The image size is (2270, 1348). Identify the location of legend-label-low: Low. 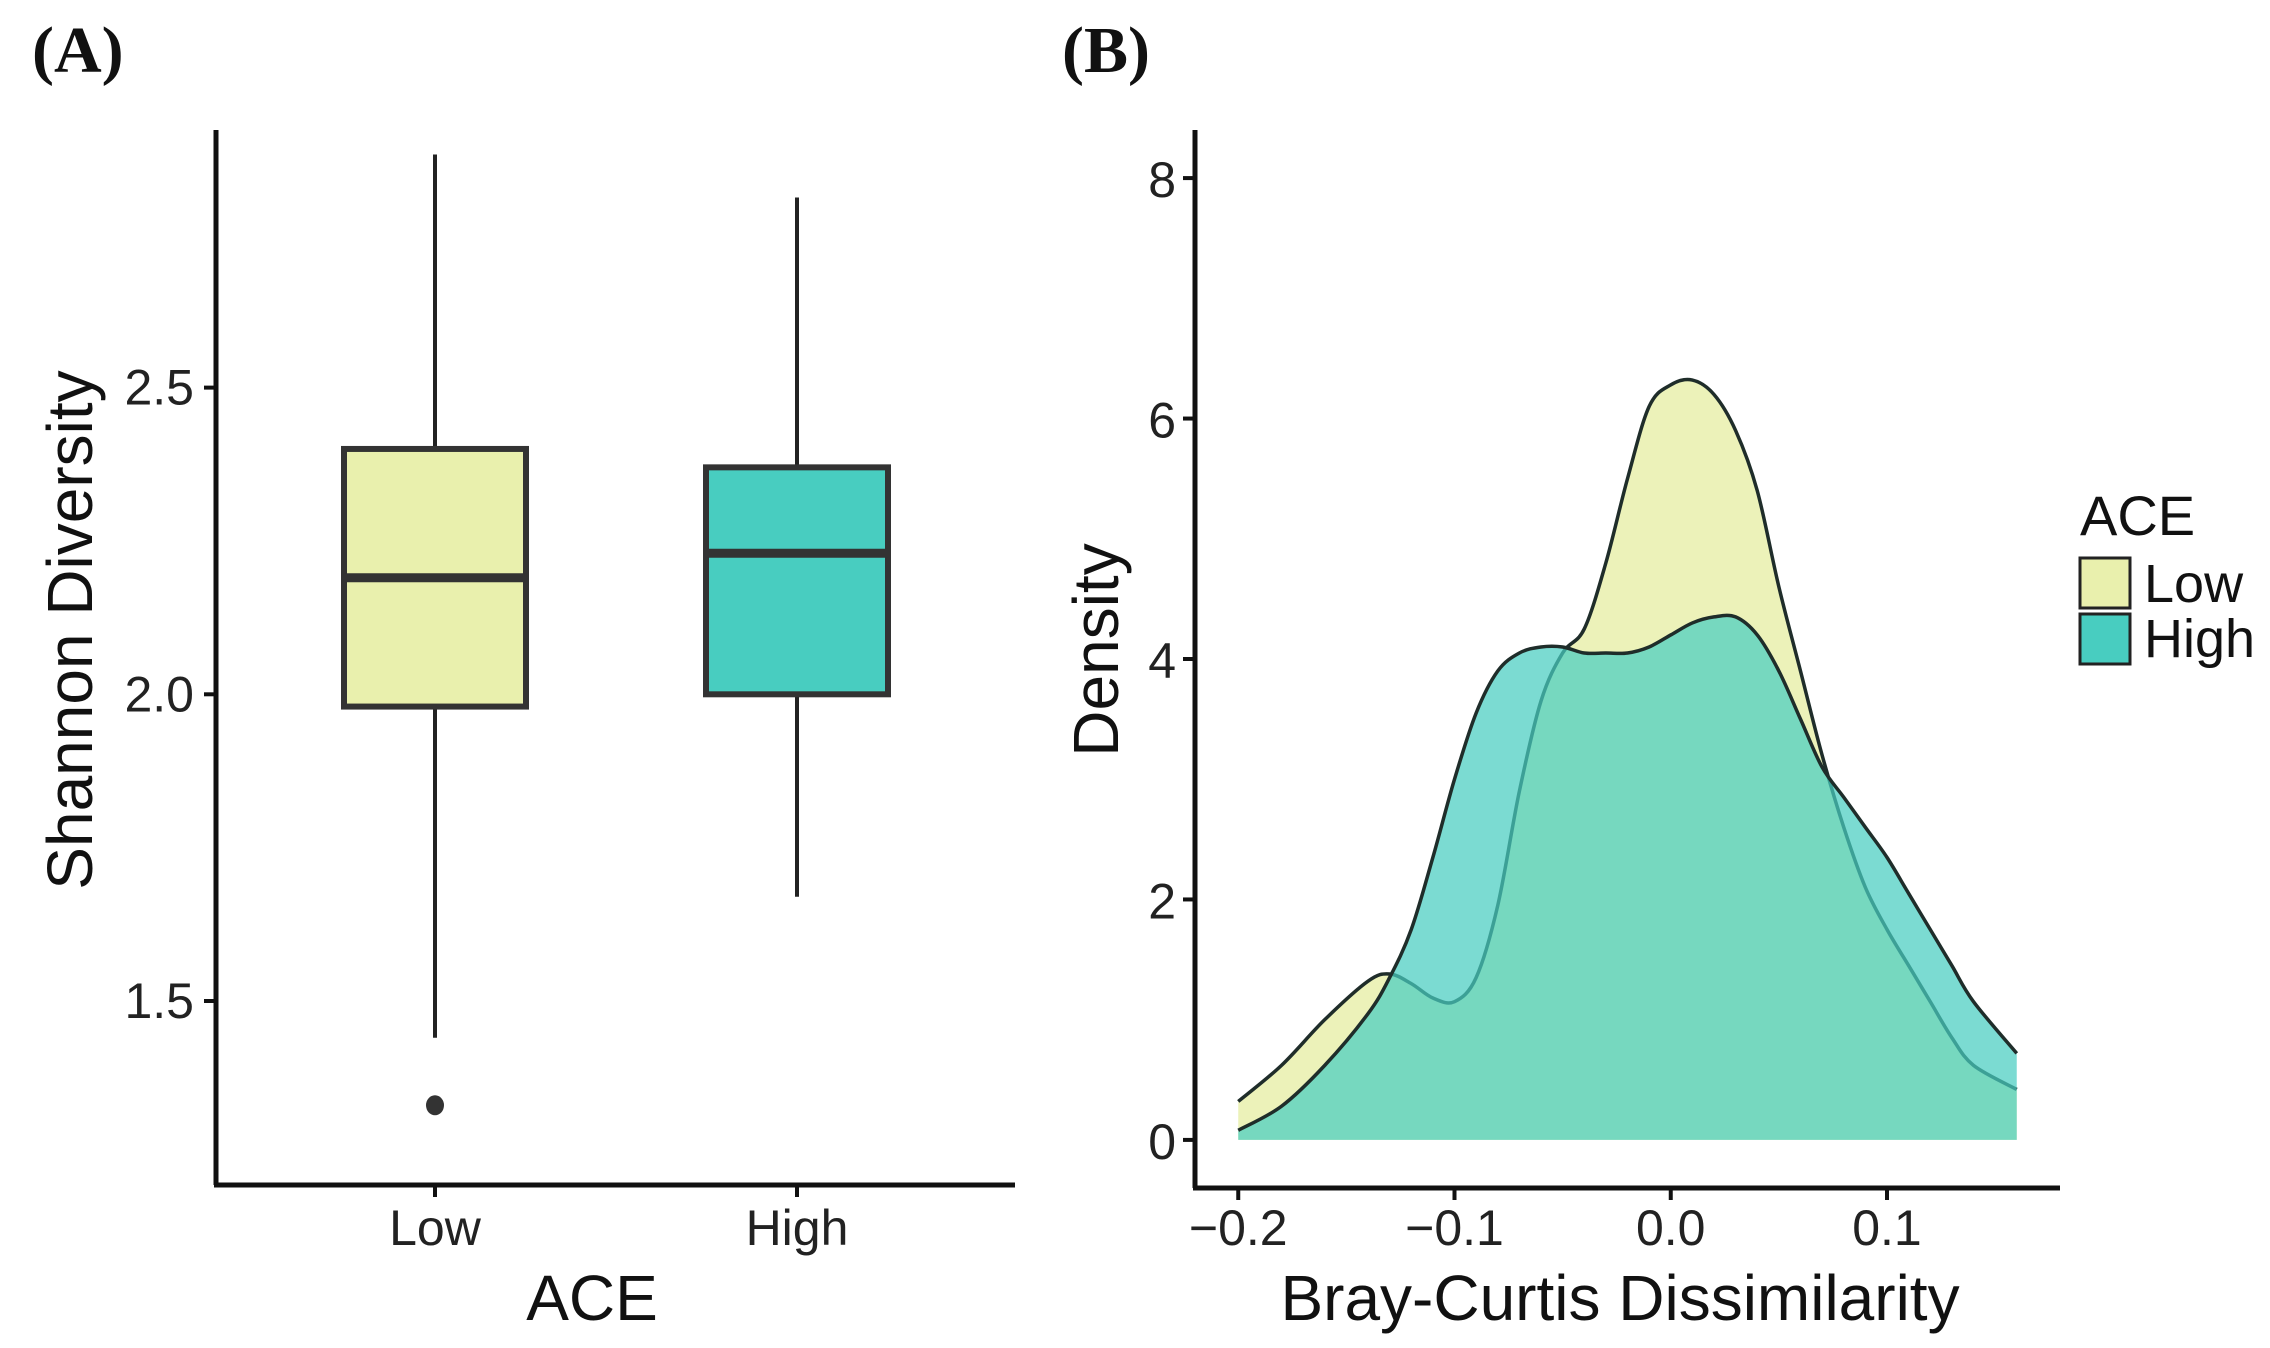
(2194, 584).